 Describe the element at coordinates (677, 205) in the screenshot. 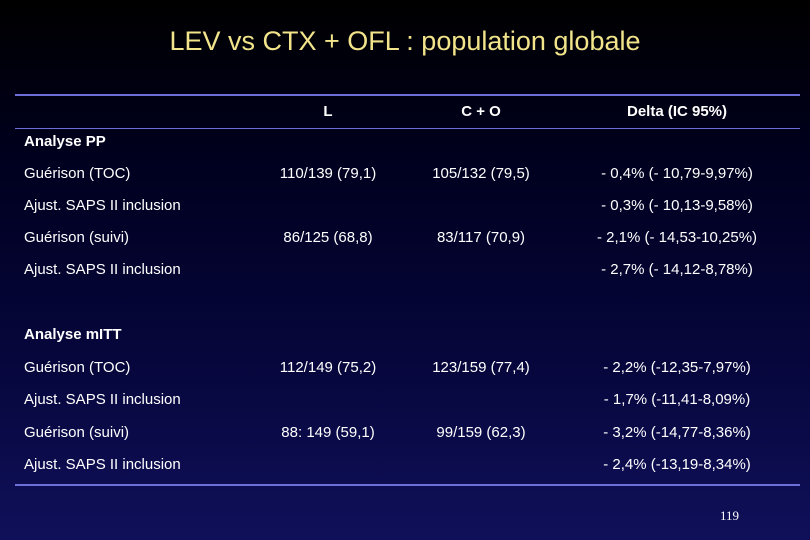

I see `value-delta: - 0,3% (- 10,13-9,58%)` at that location.